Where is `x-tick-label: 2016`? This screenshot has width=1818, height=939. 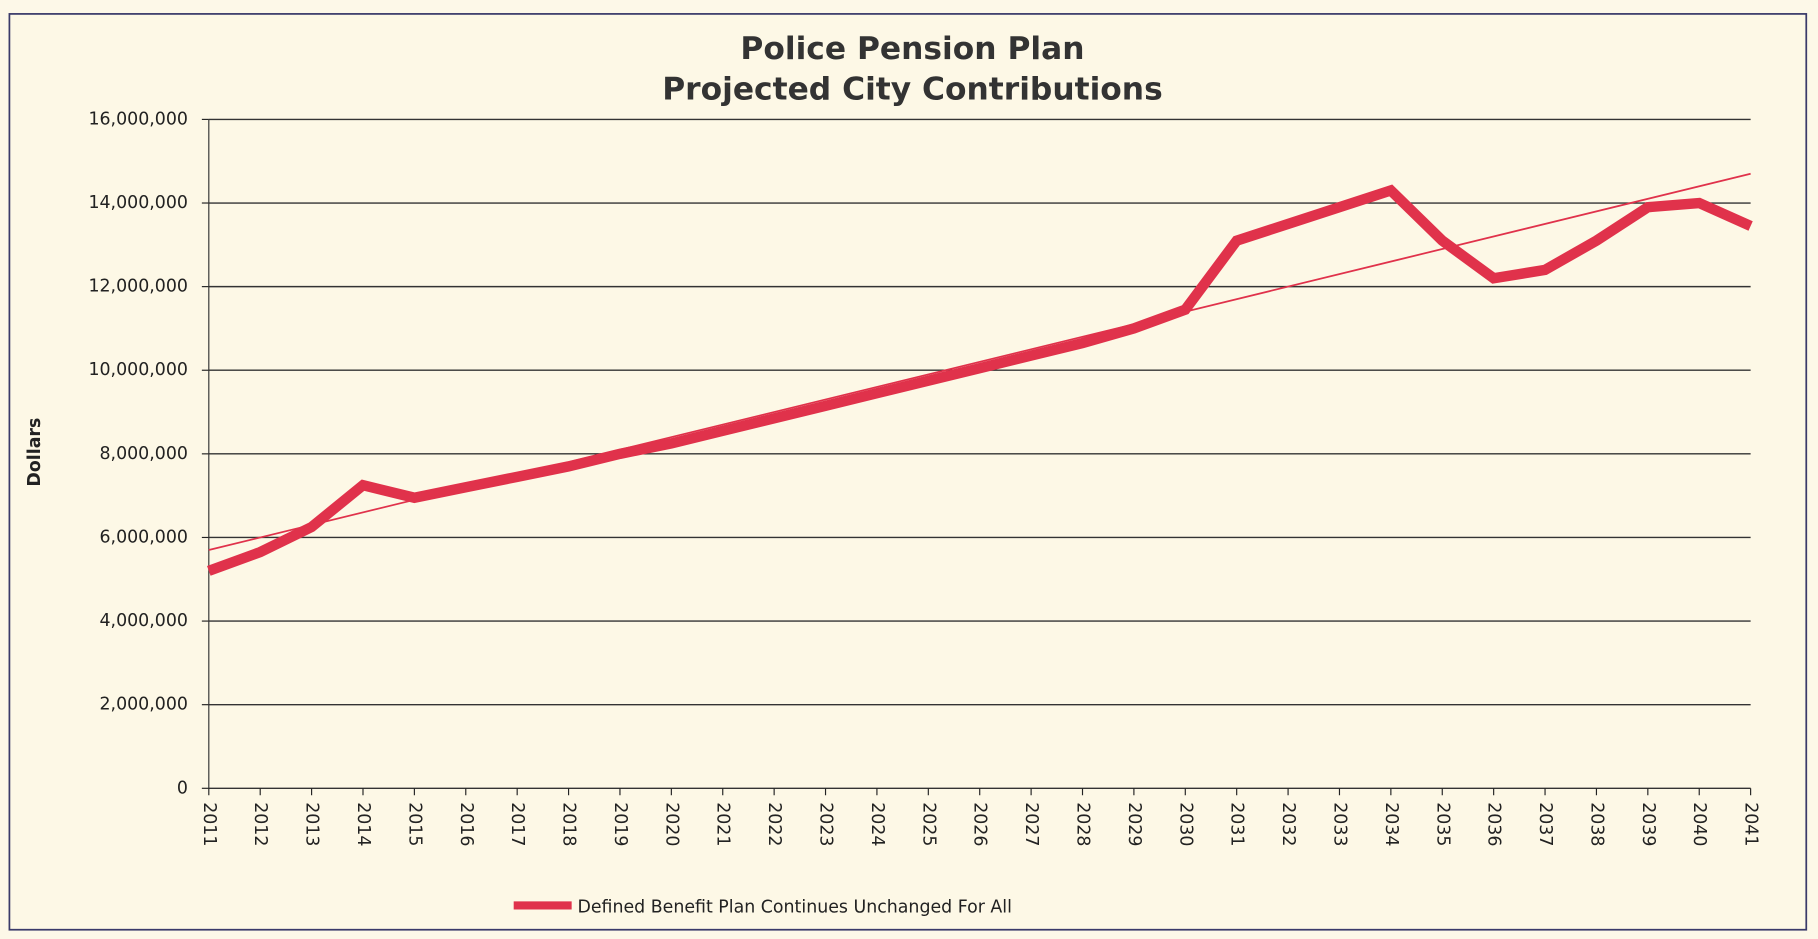
x-tick-label: 2016 is located at coordinates (466, 824).